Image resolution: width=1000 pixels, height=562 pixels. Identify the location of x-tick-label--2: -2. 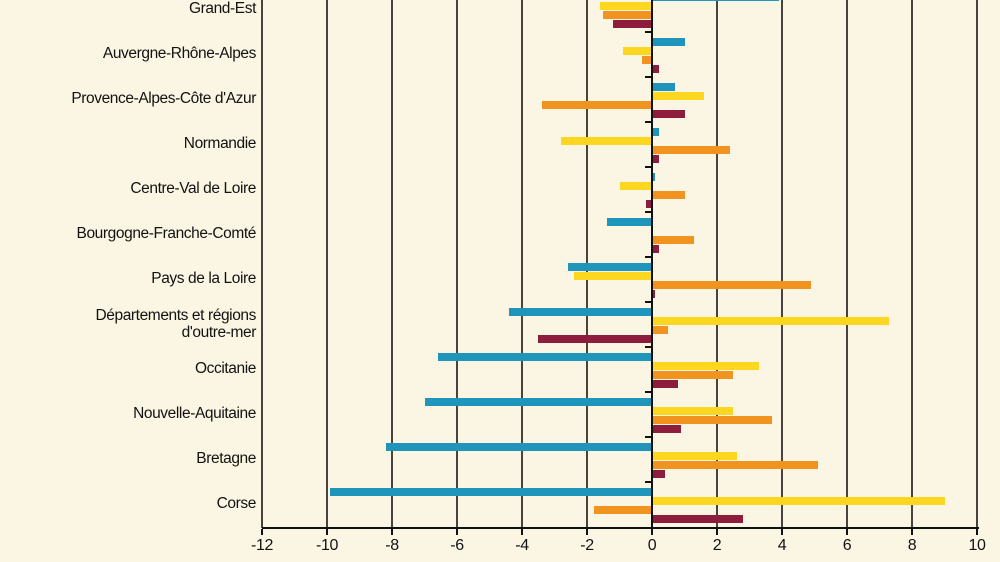
(587, 545).